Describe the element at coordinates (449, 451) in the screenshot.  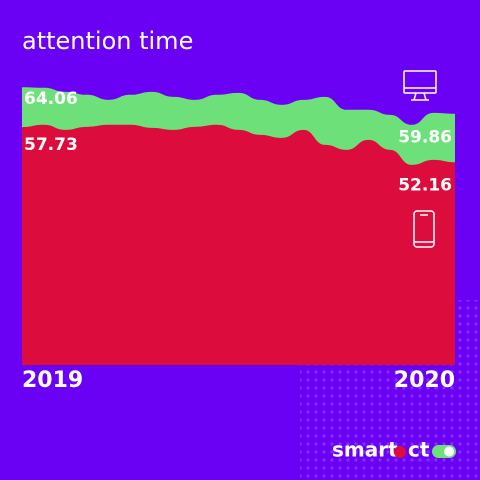
I see `brand-toggle-knob` at that location.